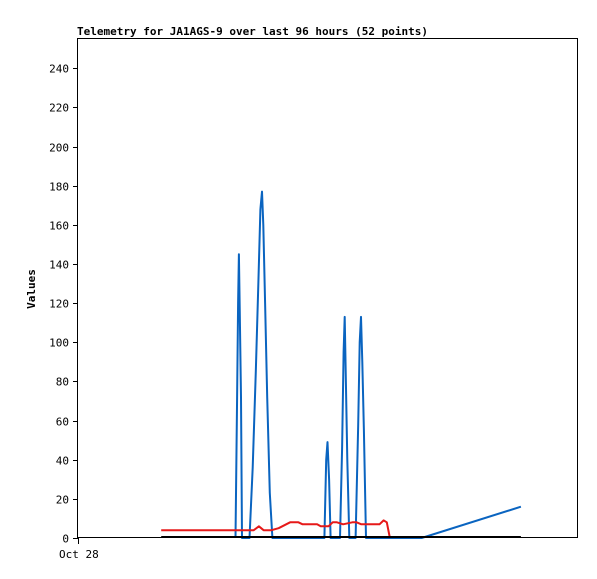  What do you see at coordinates (31, 289) in the screenshot?
I see `y-axis-label: Values` at bounding box center [31, 289].